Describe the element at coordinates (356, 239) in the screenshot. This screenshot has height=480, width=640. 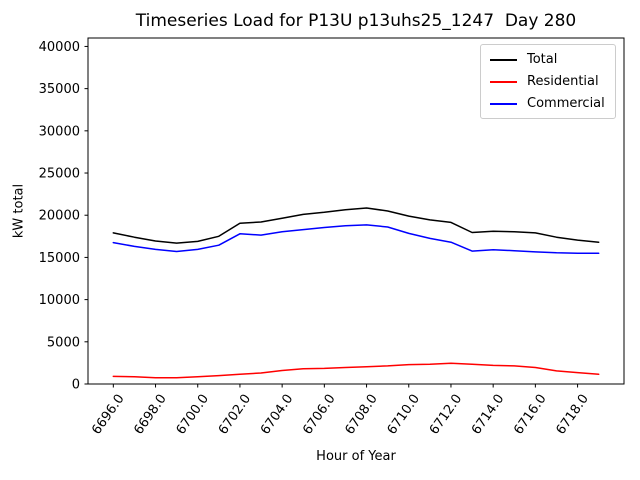
I see `series-line-commercial` at that location.